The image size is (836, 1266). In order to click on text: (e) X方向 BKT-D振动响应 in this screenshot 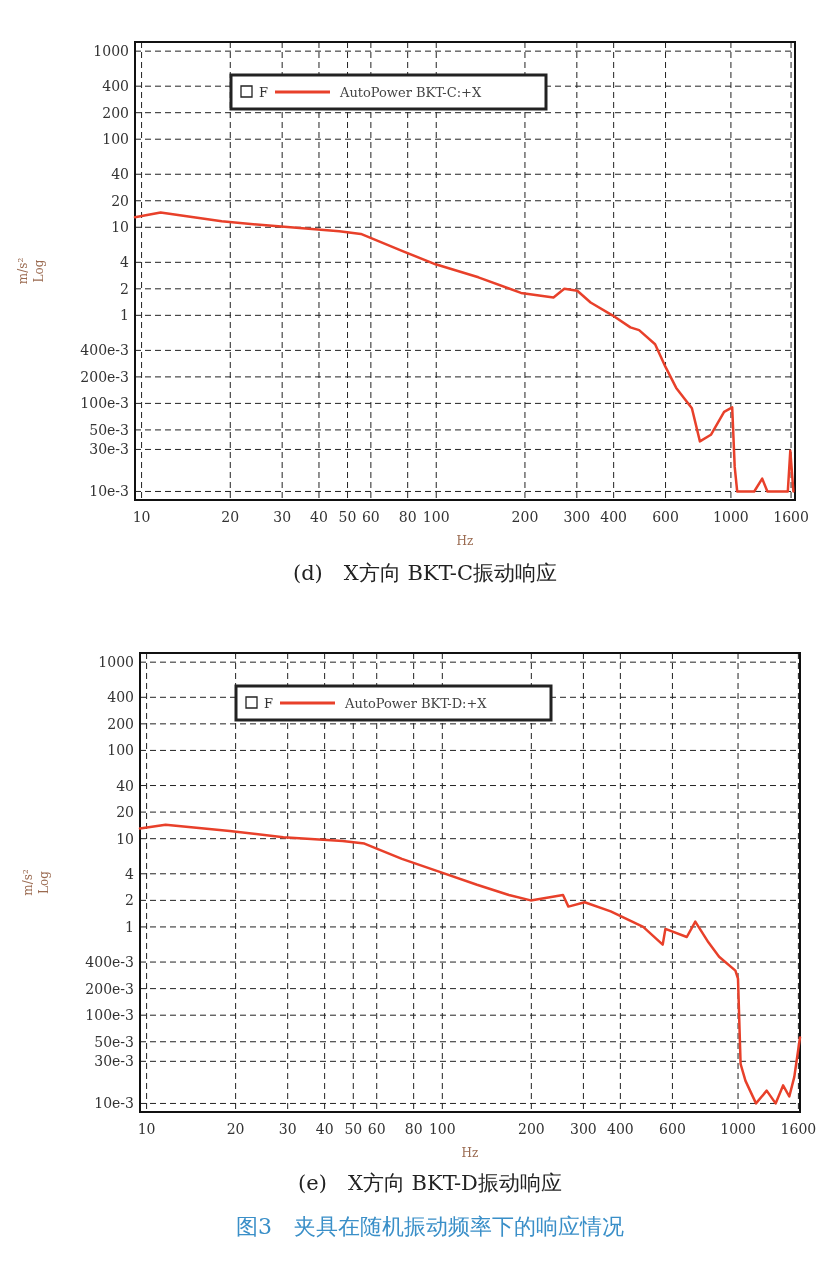, I will do `click(430, 1183)`.